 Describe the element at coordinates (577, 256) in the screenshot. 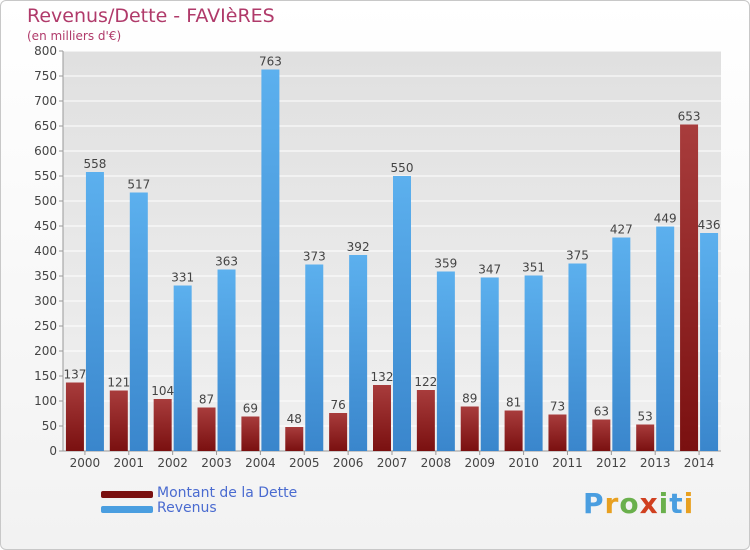

I see `data-label-revenue: 375` at that location.